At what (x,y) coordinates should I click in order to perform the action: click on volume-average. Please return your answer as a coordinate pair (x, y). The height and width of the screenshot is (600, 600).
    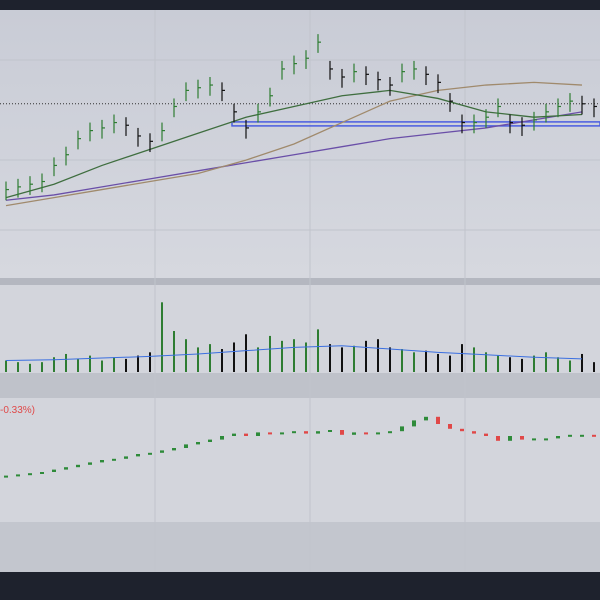
    Looking at the image, I should click on (294, 353).